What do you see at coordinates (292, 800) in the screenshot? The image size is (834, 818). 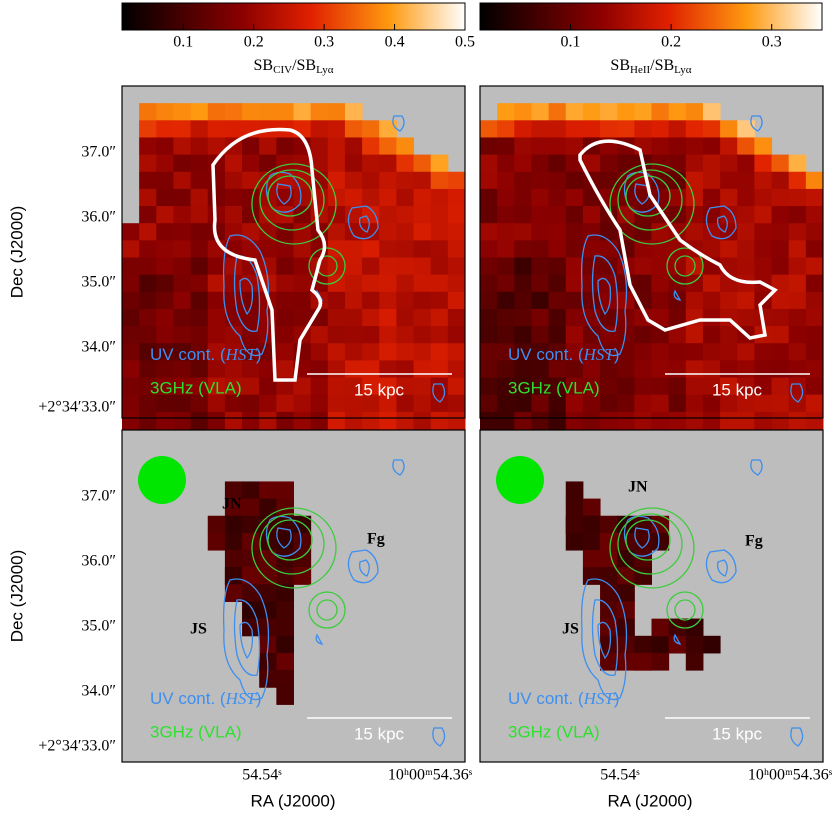 I see `x-axis-label: RA (J2000)` at bounding box center [292, 800].